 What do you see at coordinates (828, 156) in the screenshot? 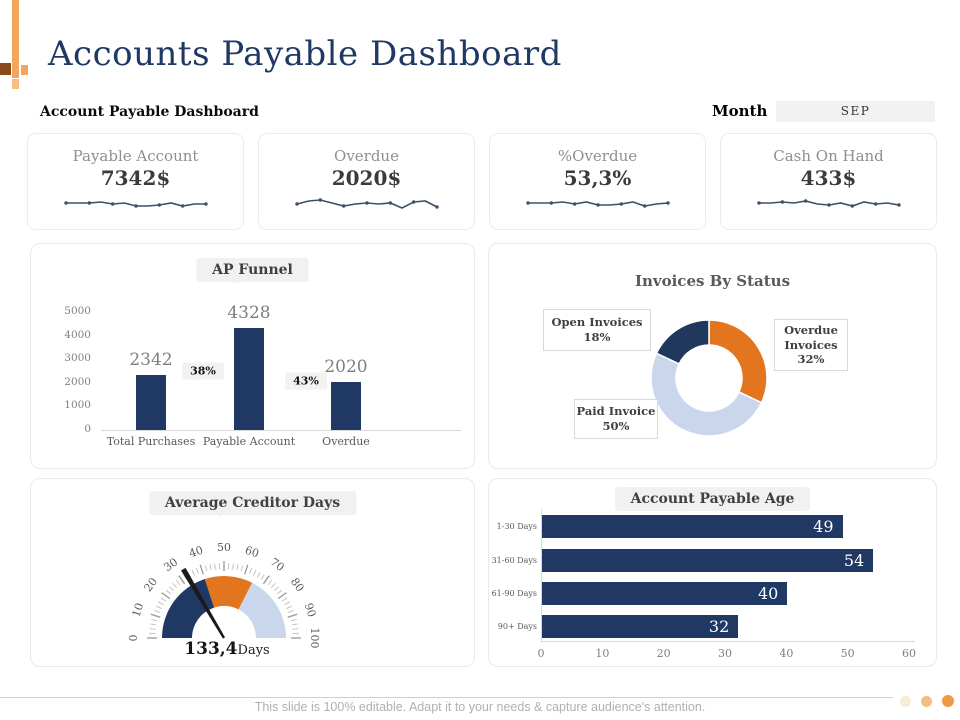
I see `kpi-label: Cash On Hand` at bounding box center [828, 156].